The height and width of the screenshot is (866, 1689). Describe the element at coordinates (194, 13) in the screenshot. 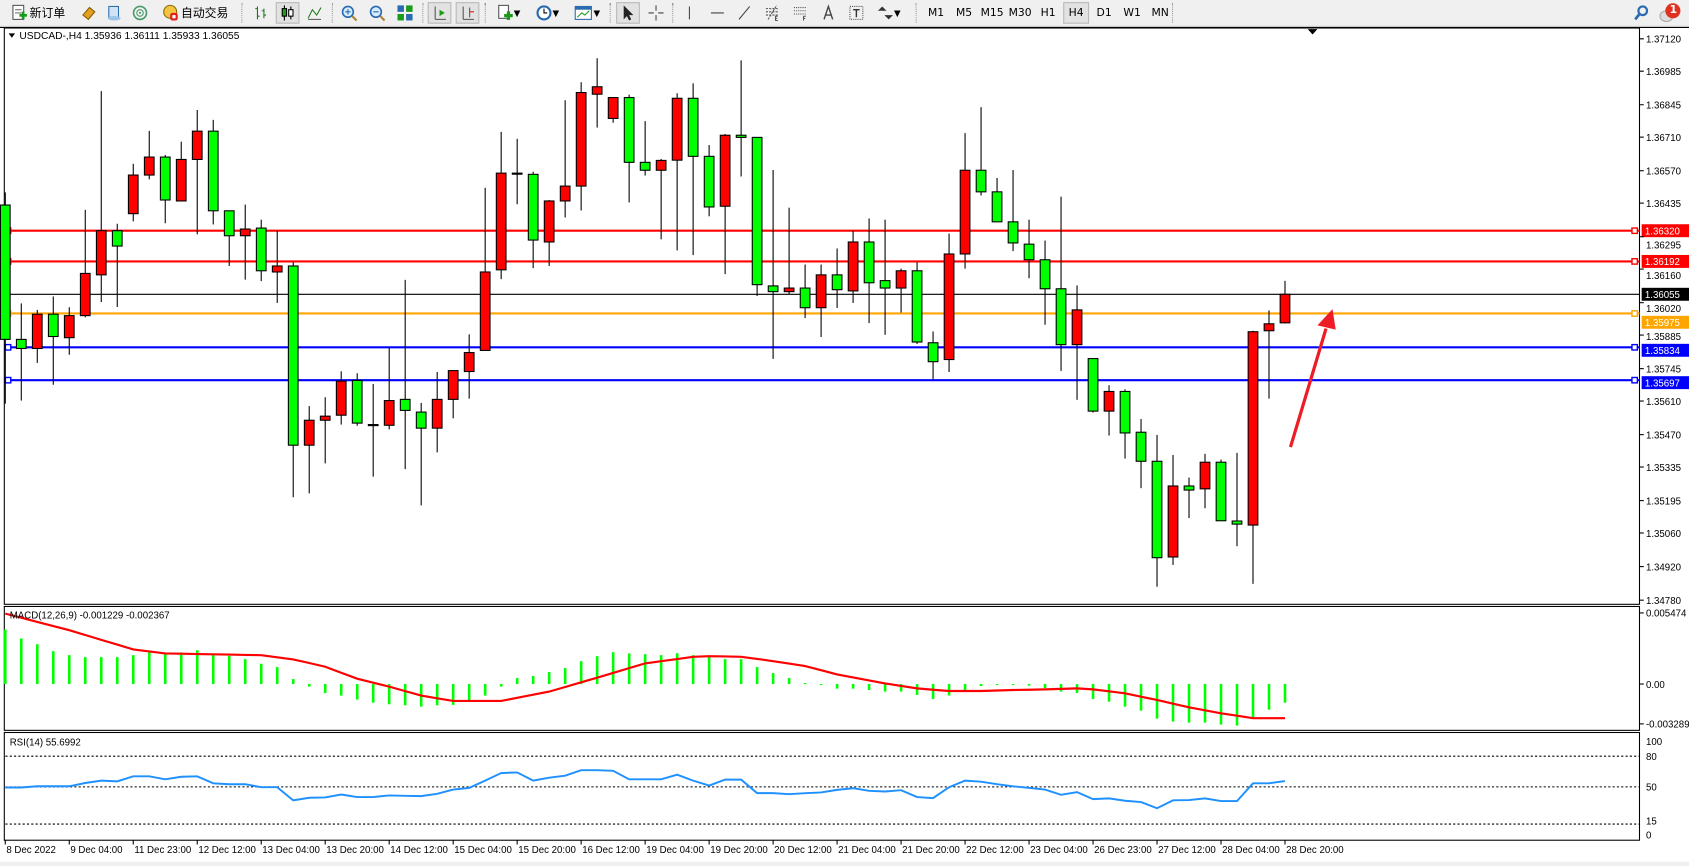

I see `auto-trading-button: 自动交易` at that location.